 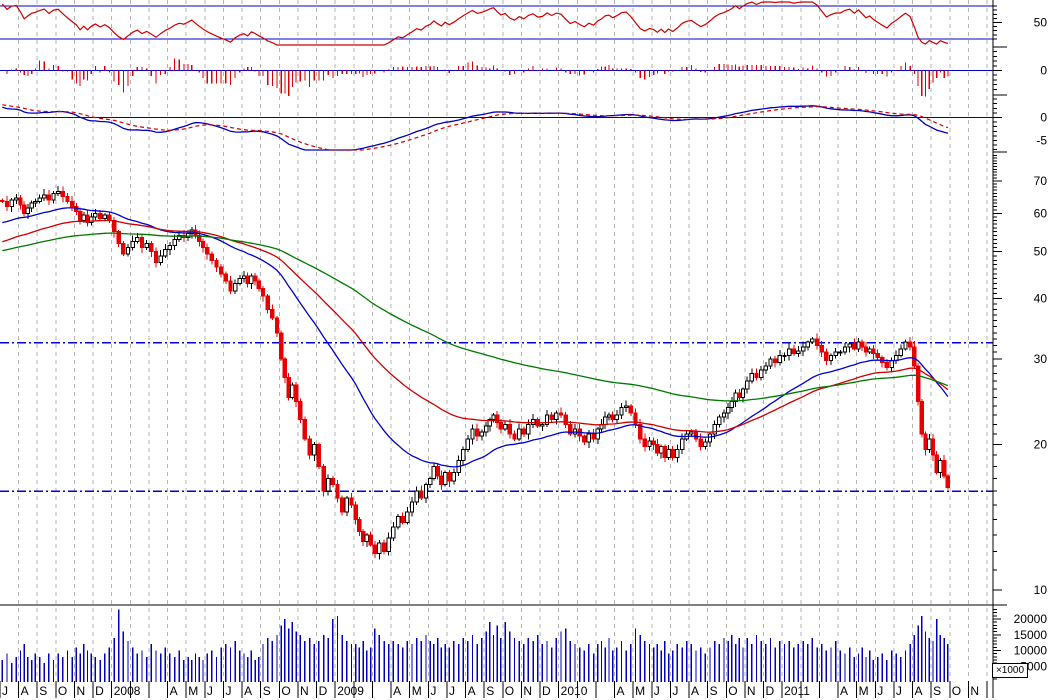 What do you see at coordinates (1041, 590) in the screenshot?
I see `price-axis-label: 10` at bounding box center [1041, 590].